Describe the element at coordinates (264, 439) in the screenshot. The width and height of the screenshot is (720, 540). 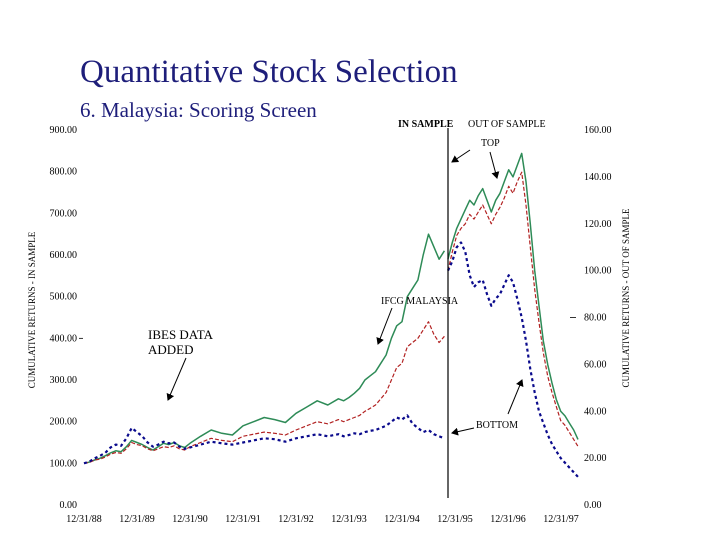
I see `series-line-bottom-in-sample` at that location.